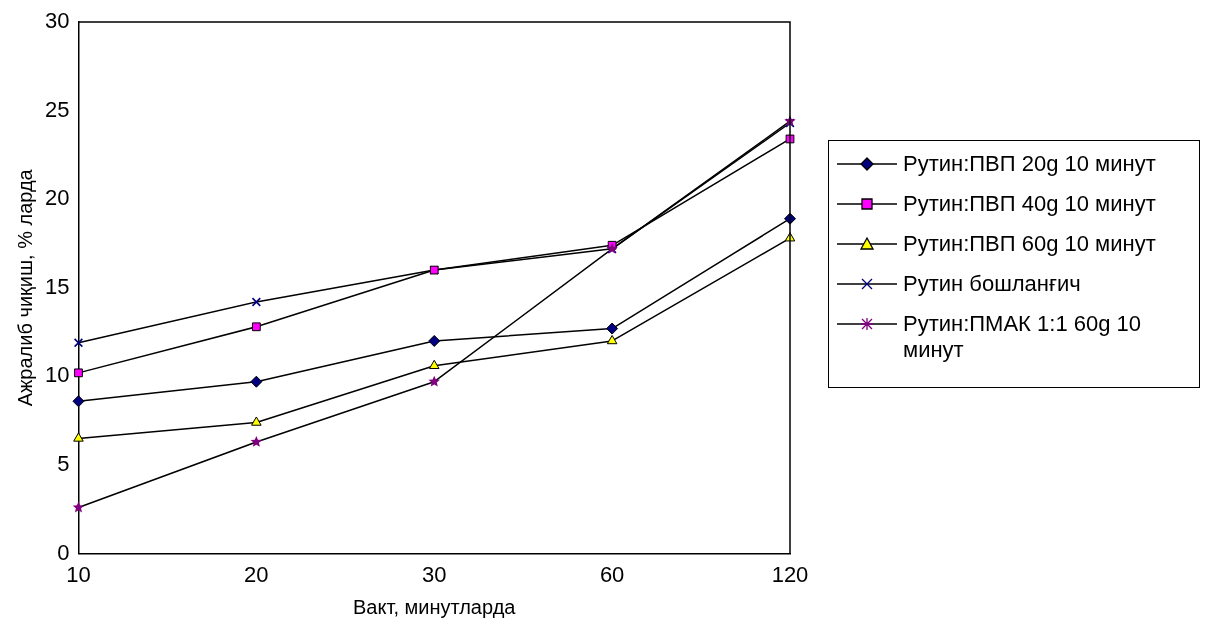 Image resolution: width=1205 pixels, height=634 pixels. Describe the element at coordinates (612, 574) in the screenshot. I see `x-tick-label: 60` at that location.